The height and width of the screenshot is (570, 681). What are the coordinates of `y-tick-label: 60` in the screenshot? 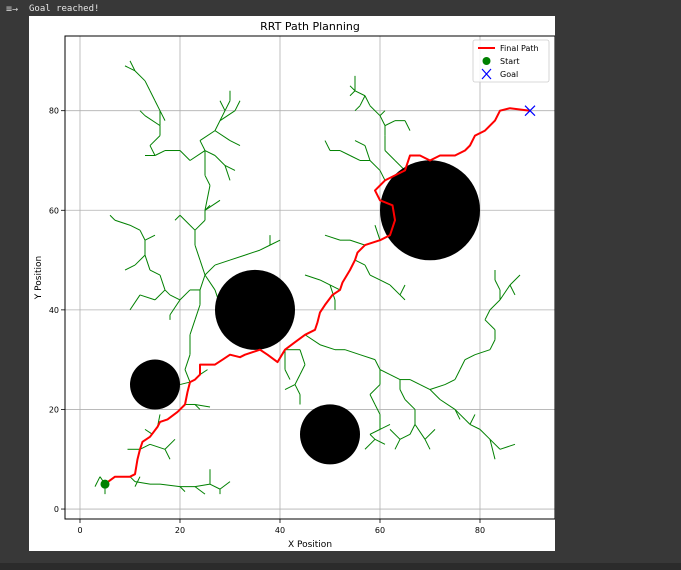 It's located at (54, 210).